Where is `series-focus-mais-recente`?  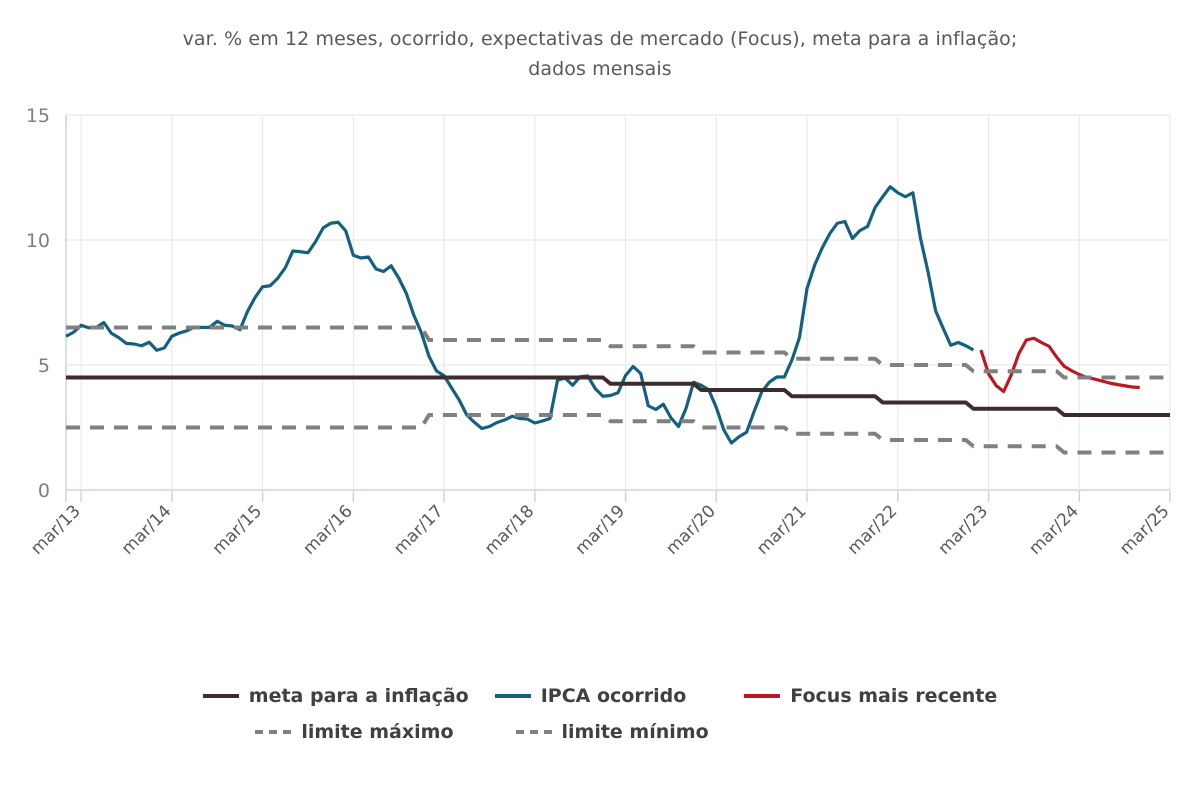
series-focus-mais-recente is located at coordinates (1059, 365).